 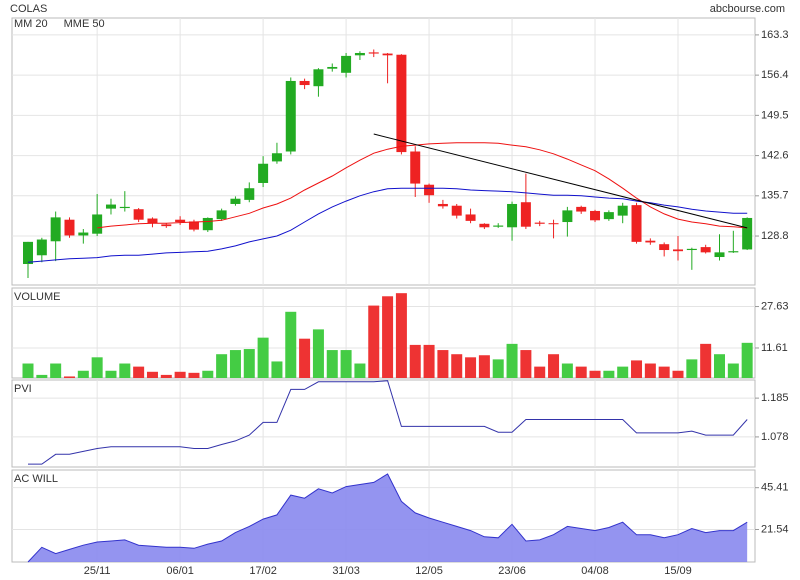 I want to click on y-tick-label: 27.63, so click(x=775, y=306).